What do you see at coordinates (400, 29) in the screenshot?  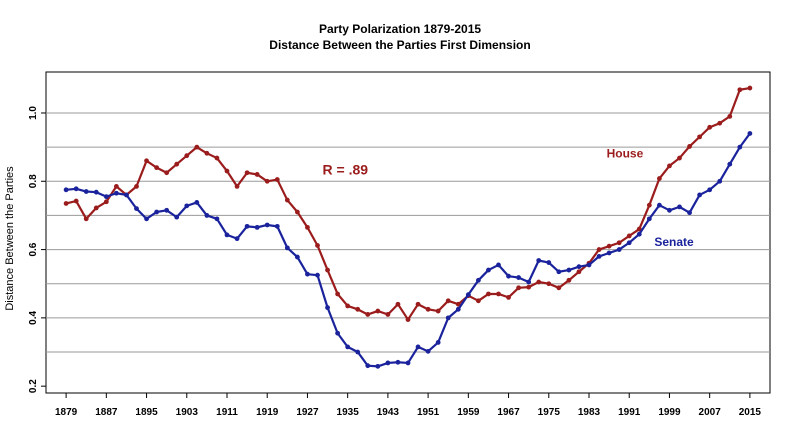 I see `chart-title: Party Polarization 1879-2015` at bounding box center [400, 29].